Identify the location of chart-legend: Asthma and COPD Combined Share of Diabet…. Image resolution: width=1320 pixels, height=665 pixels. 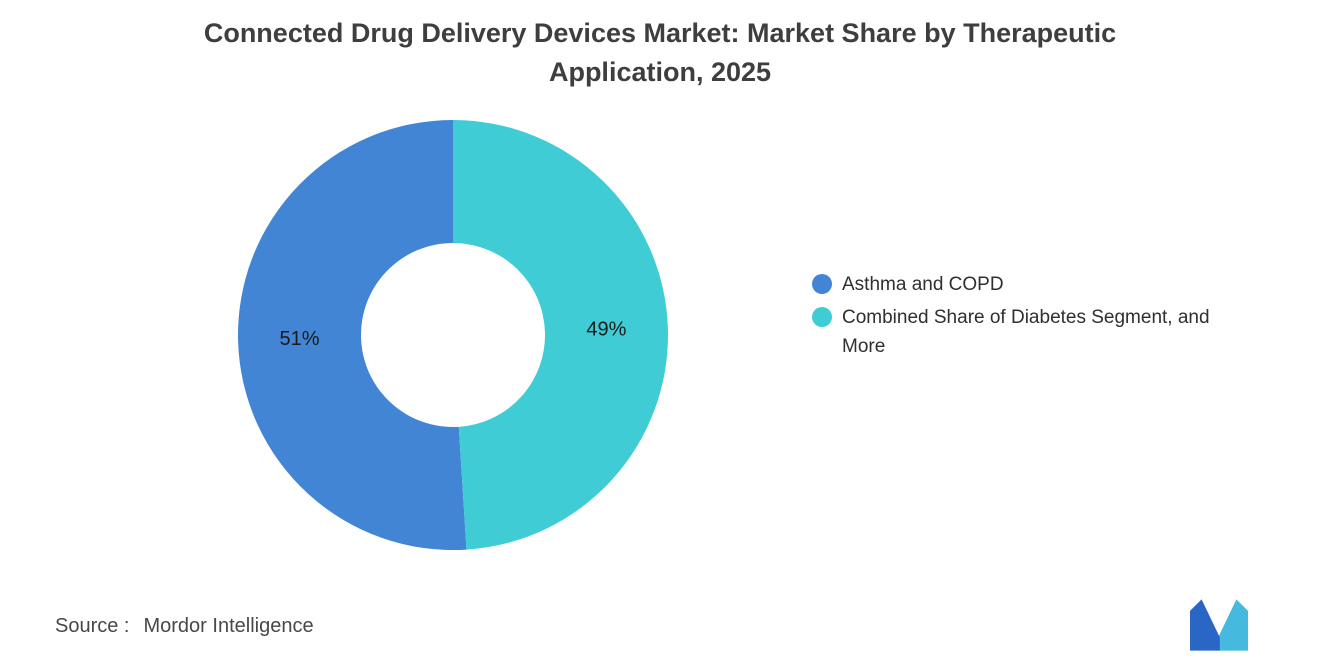
(1022, 317).